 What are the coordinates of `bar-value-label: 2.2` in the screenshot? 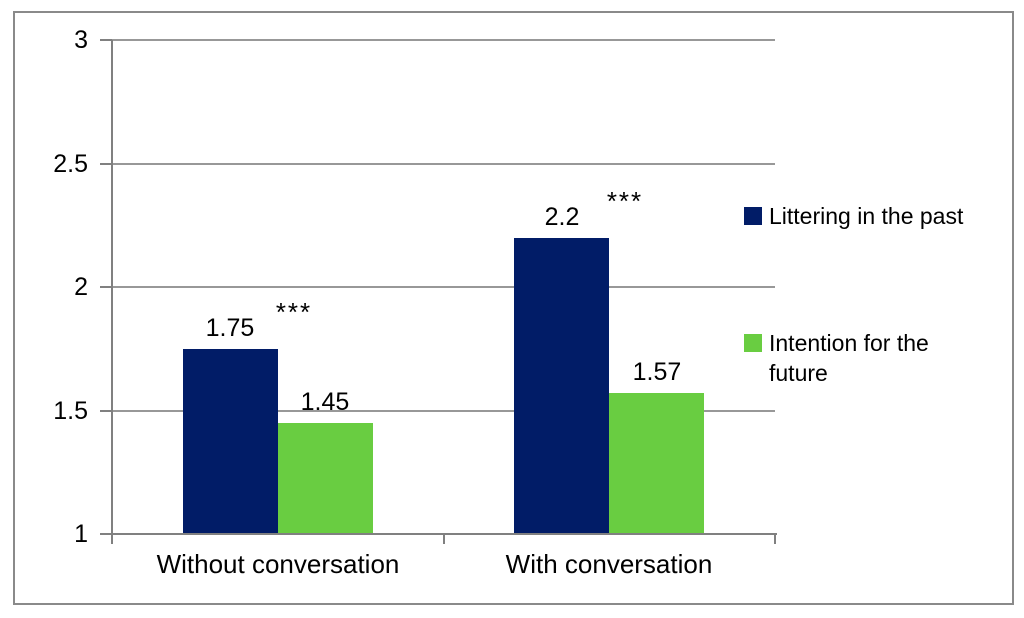 It's located at (562, 217).